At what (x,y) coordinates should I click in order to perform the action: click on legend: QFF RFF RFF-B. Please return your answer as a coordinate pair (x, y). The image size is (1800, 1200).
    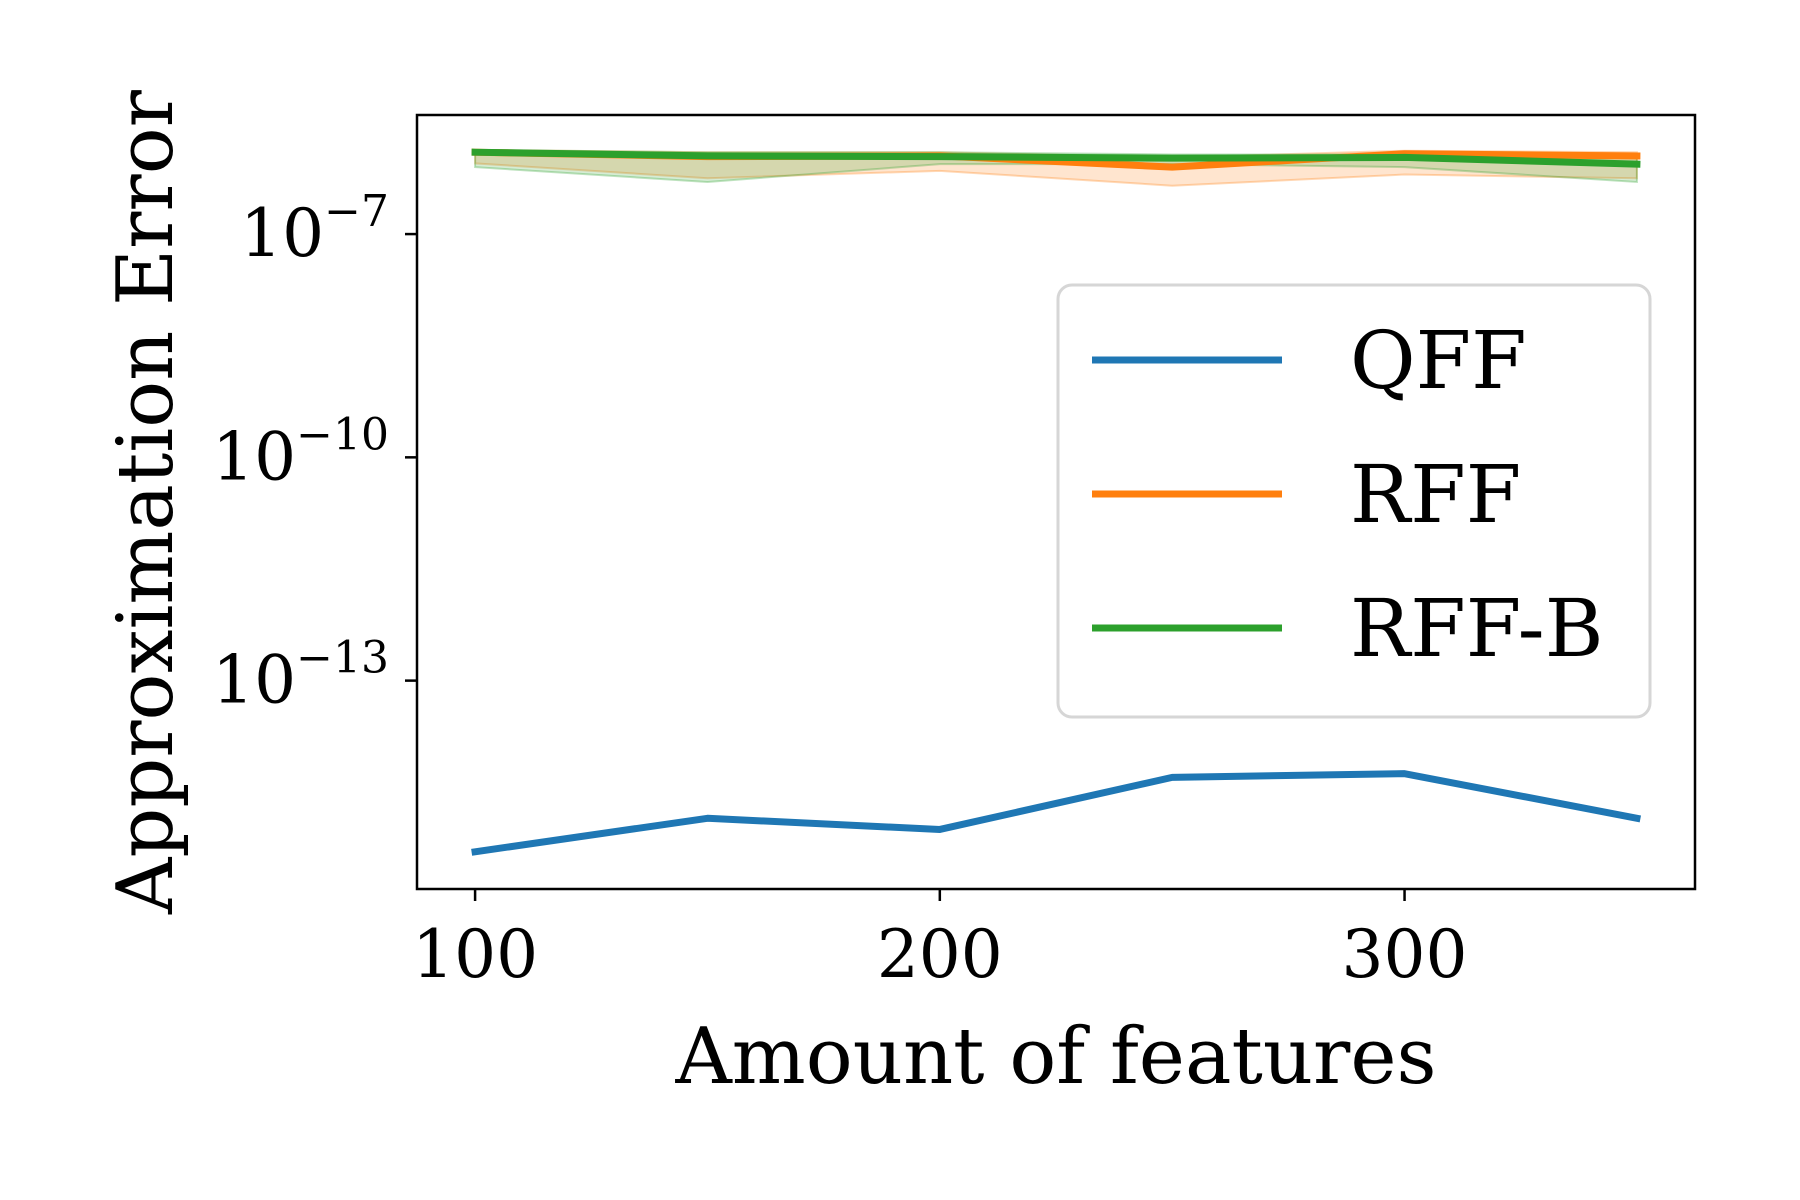
    Looking at the image, I should click on (1354, 501).